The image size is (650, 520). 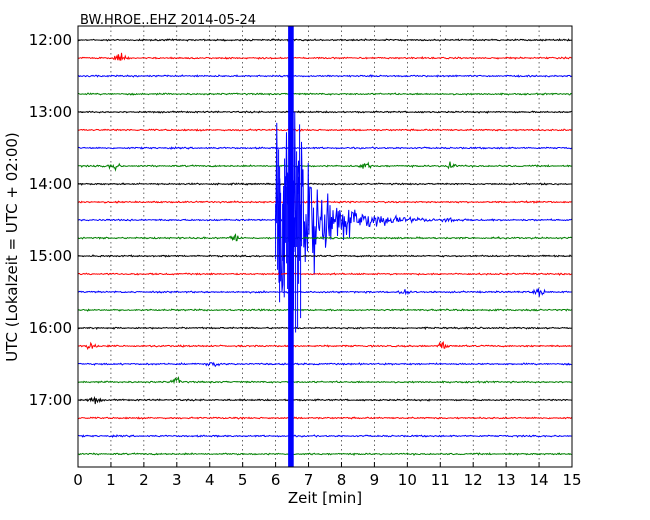 What do you see at coordinates (539, 480) in the screenshot?
I see `x-tick-label: 14` at bounding box center [539, 480].